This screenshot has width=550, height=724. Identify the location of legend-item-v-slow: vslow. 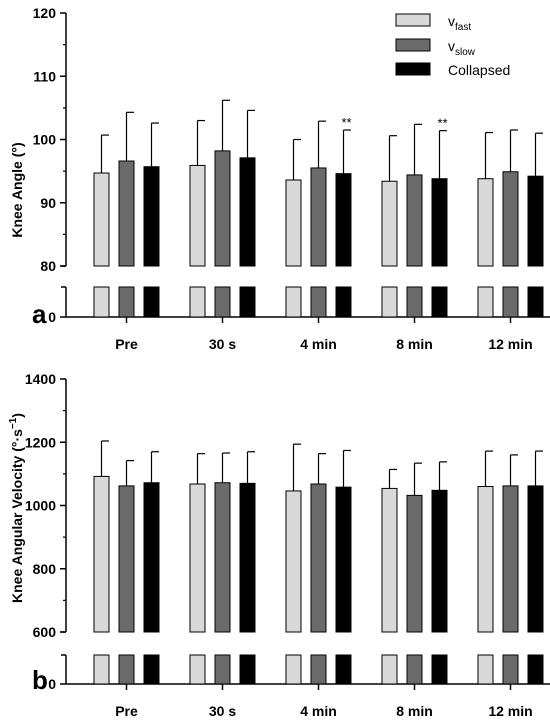
(435, 48).